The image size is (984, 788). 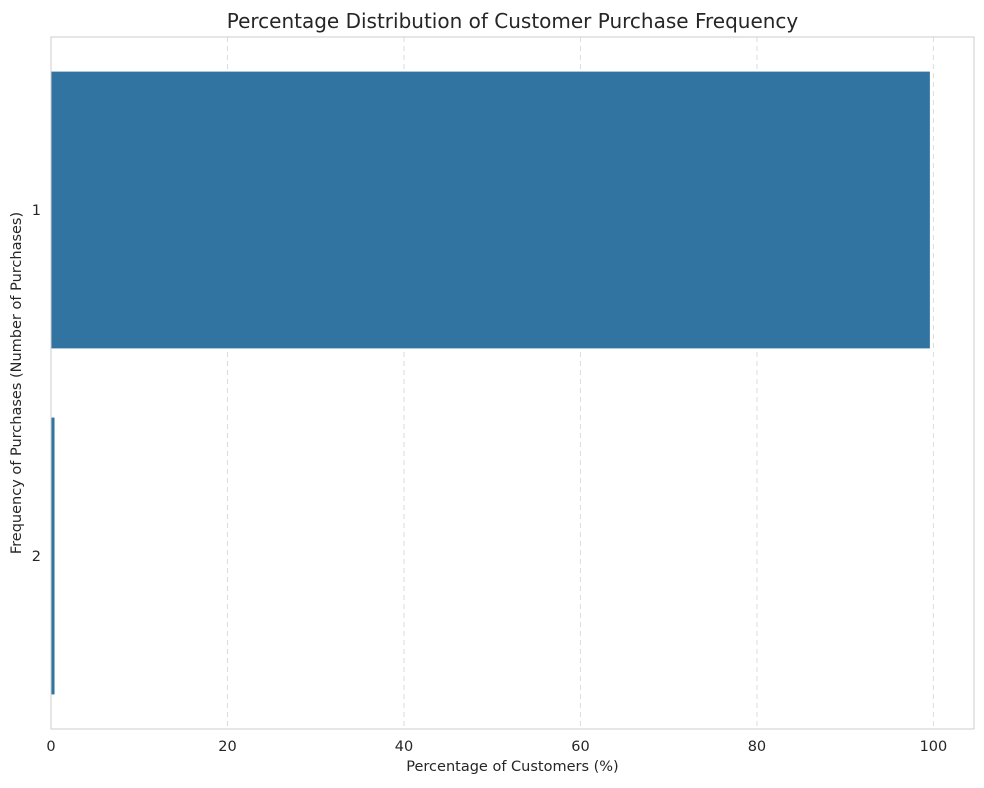 I want to click on x-tick-label: 60, so click(x=580, y=747).